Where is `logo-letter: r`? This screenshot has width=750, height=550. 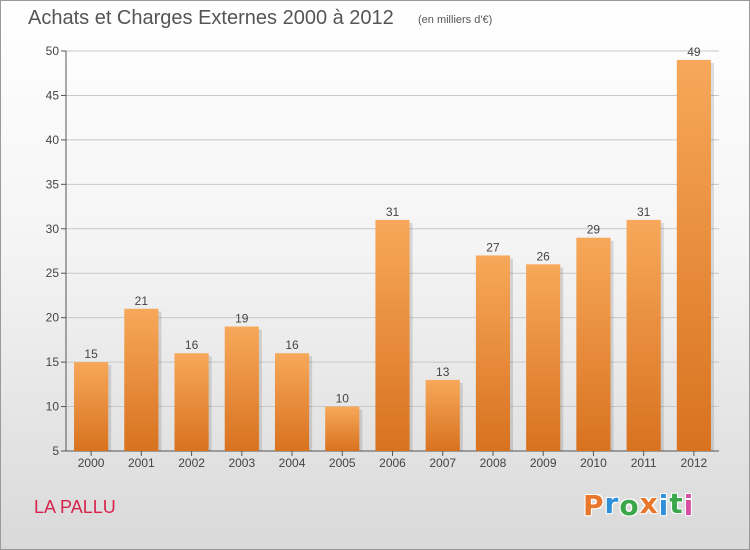
logo-letter: r is located at coordinates (612, 503).